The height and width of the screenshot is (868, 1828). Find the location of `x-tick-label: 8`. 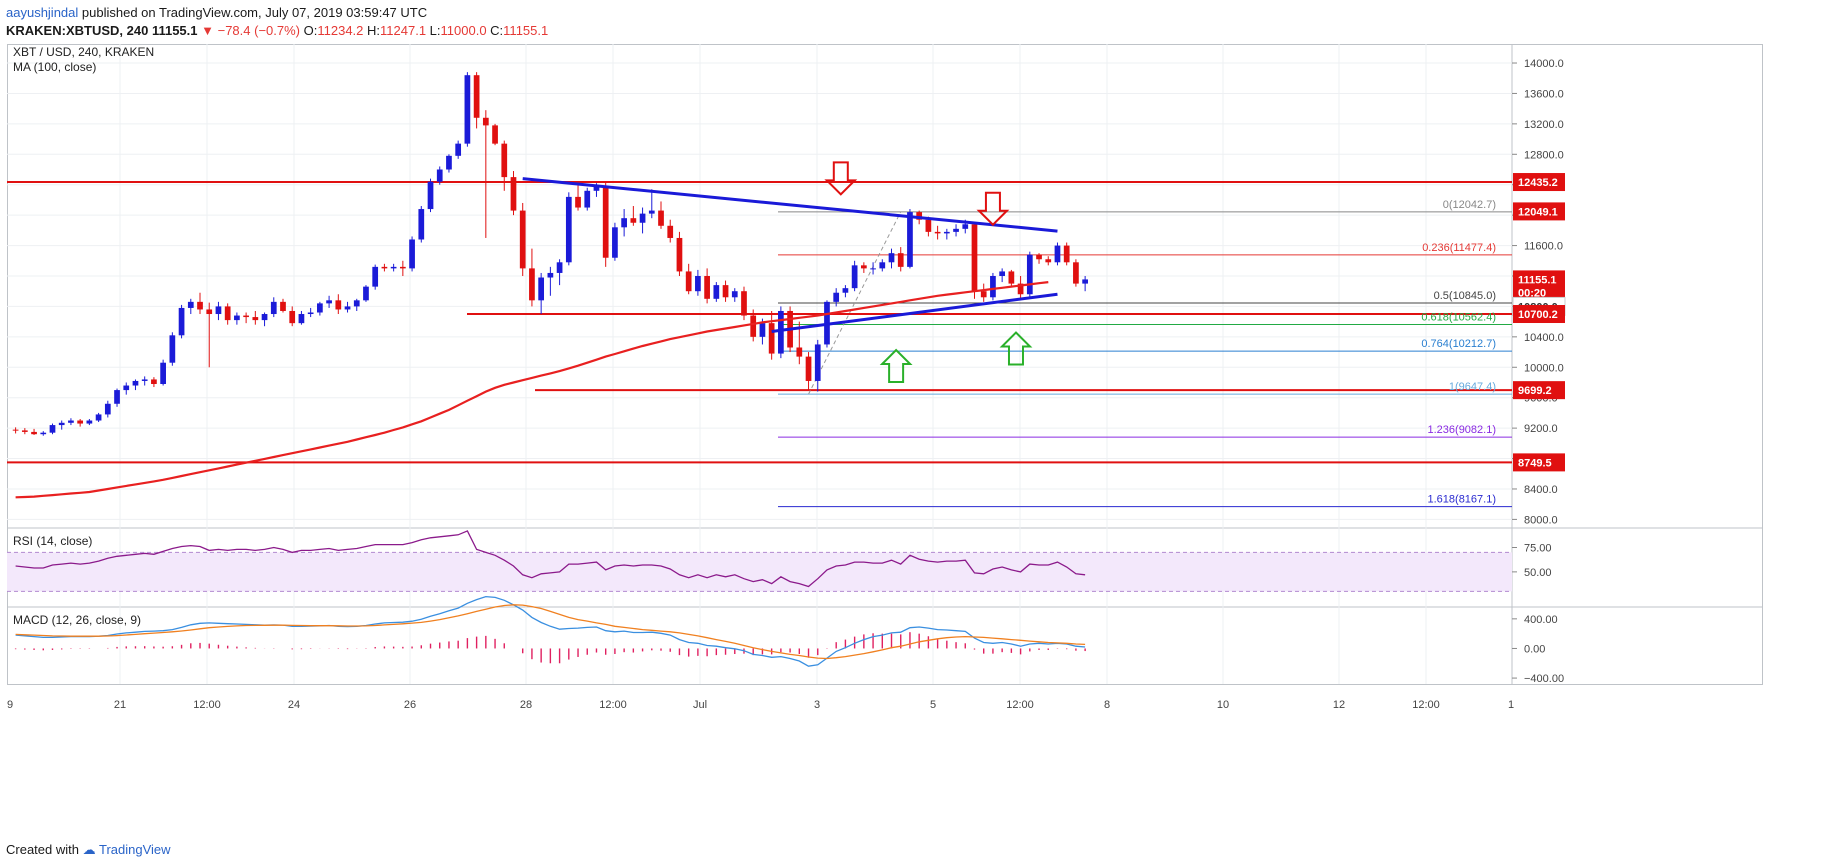

x-tick-label: 8 is located at coordinates (1107, 705).